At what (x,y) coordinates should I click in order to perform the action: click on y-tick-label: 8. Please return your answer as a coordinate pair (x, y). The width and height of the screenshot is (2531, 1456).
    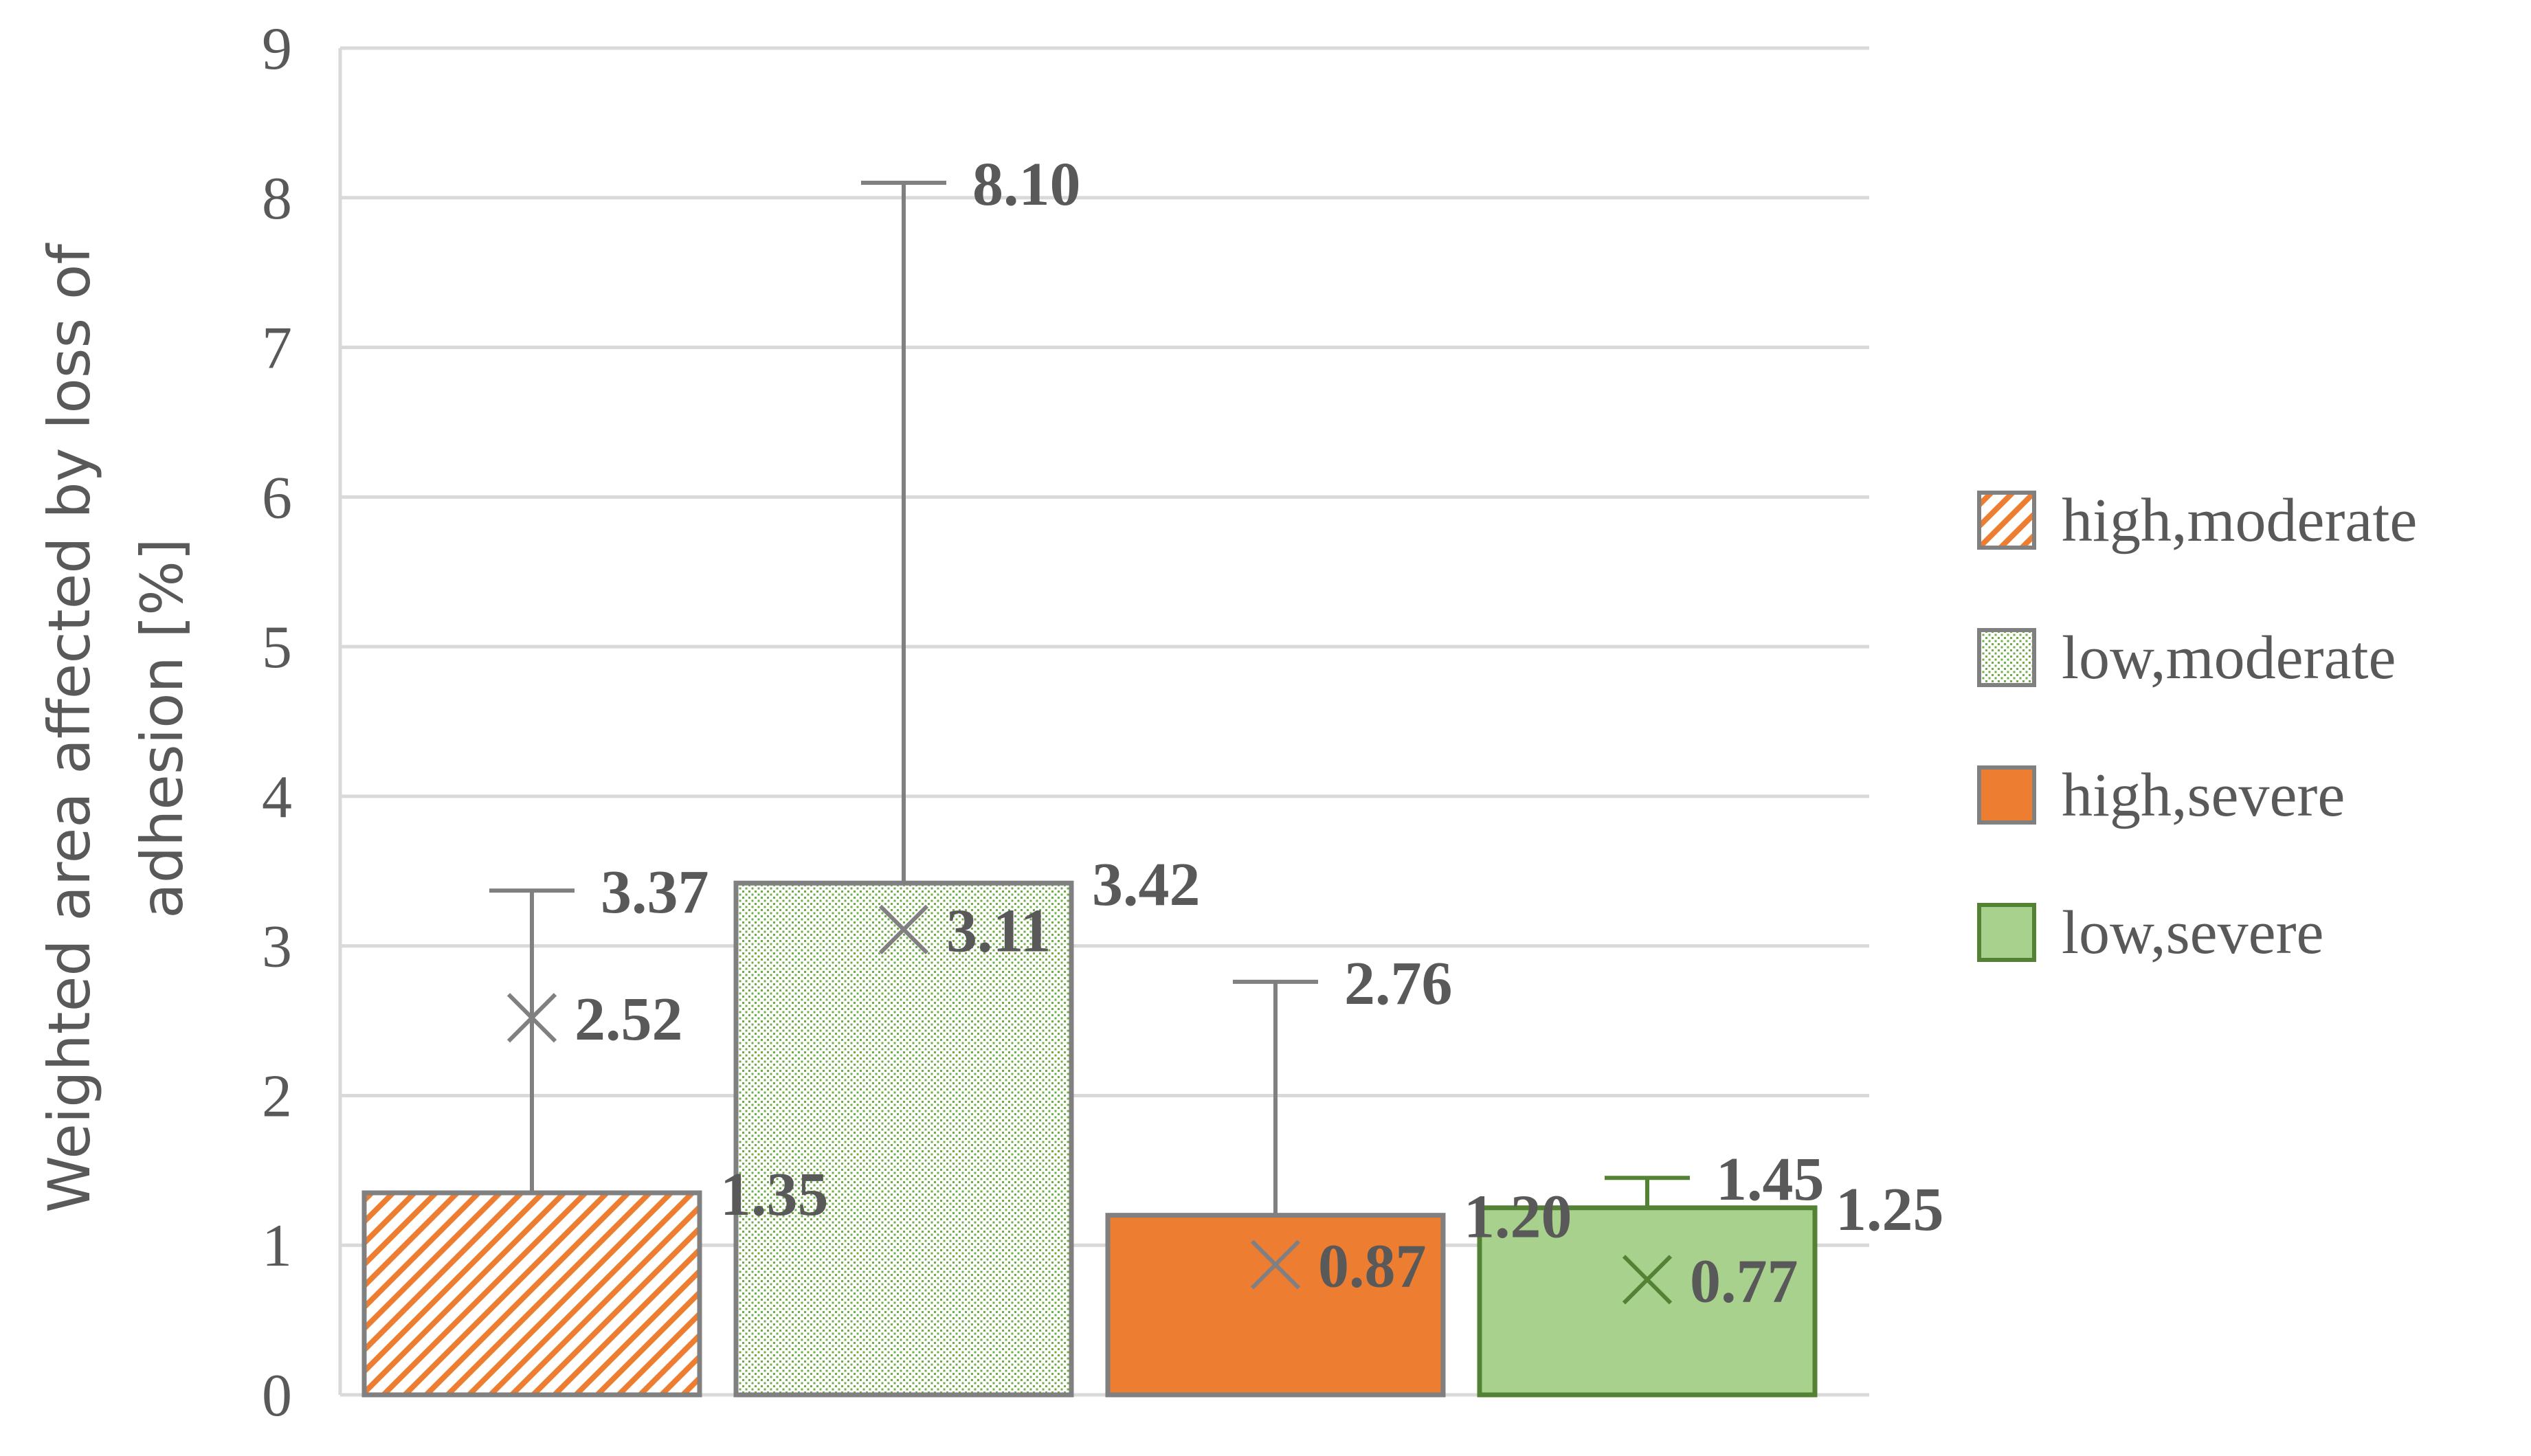
    Looking at the image, I should click on (277, 199).